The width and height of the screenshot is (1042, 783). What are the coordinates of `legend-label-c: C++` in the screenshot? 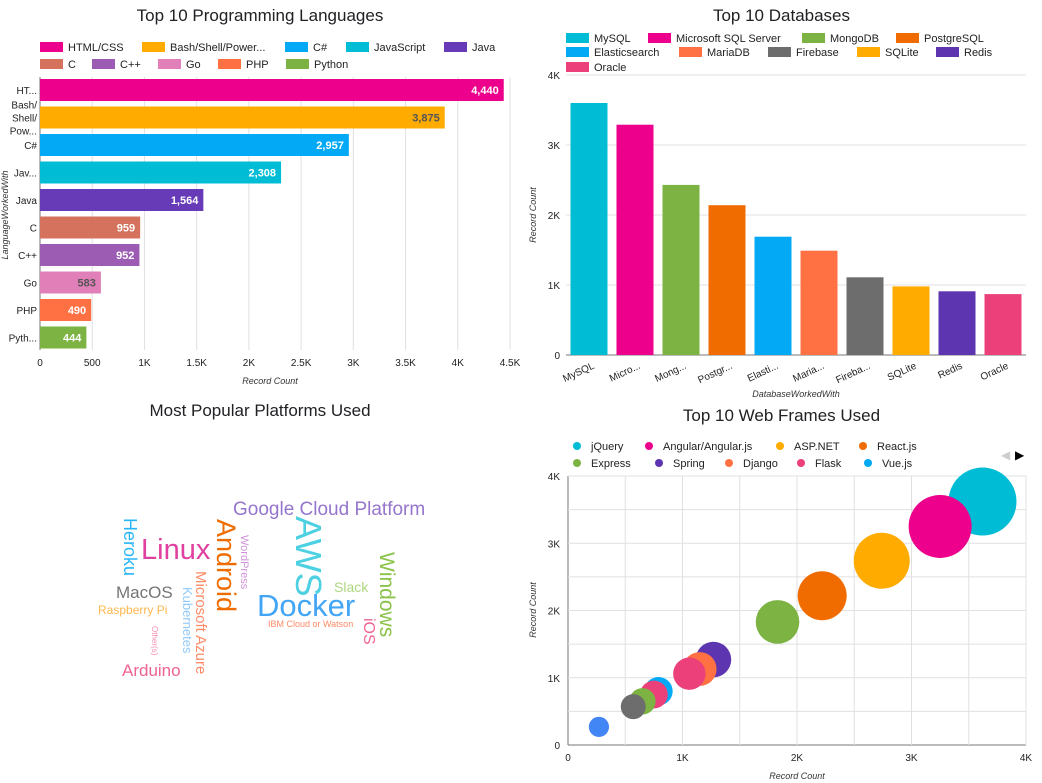 It's located at (130, 65).